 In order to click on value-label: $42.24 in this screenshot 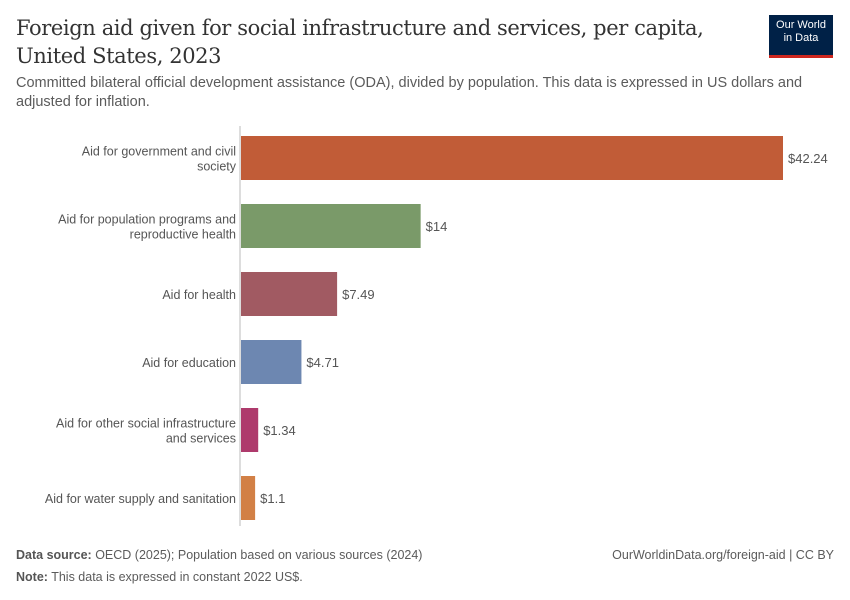, I will do `click(808, 158)`.